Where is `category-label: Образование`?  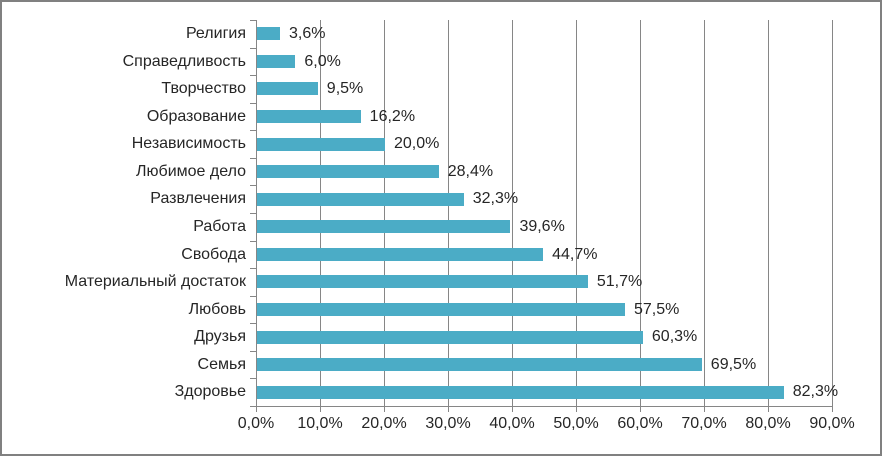
category-label: Образование is located at coordinates (196, 116).